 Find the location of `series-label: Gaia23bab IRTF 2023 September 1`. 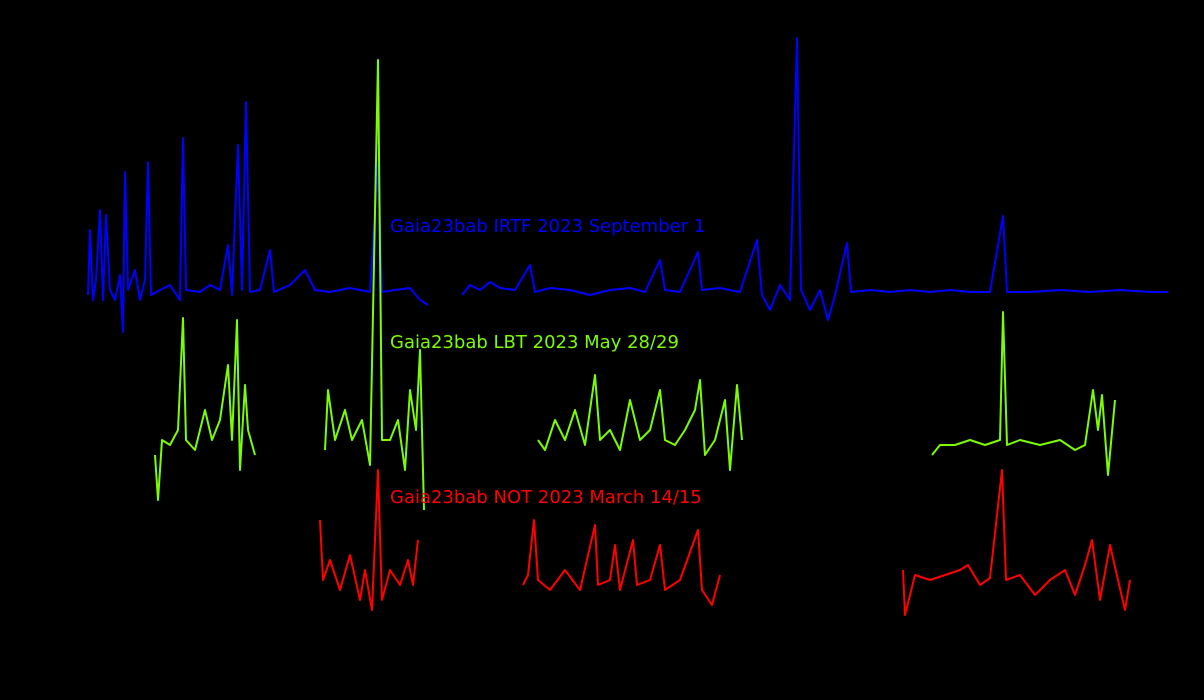

series-label: Gaia23bab IRTF 2023 September 1 is located at coordinates (547, 226).